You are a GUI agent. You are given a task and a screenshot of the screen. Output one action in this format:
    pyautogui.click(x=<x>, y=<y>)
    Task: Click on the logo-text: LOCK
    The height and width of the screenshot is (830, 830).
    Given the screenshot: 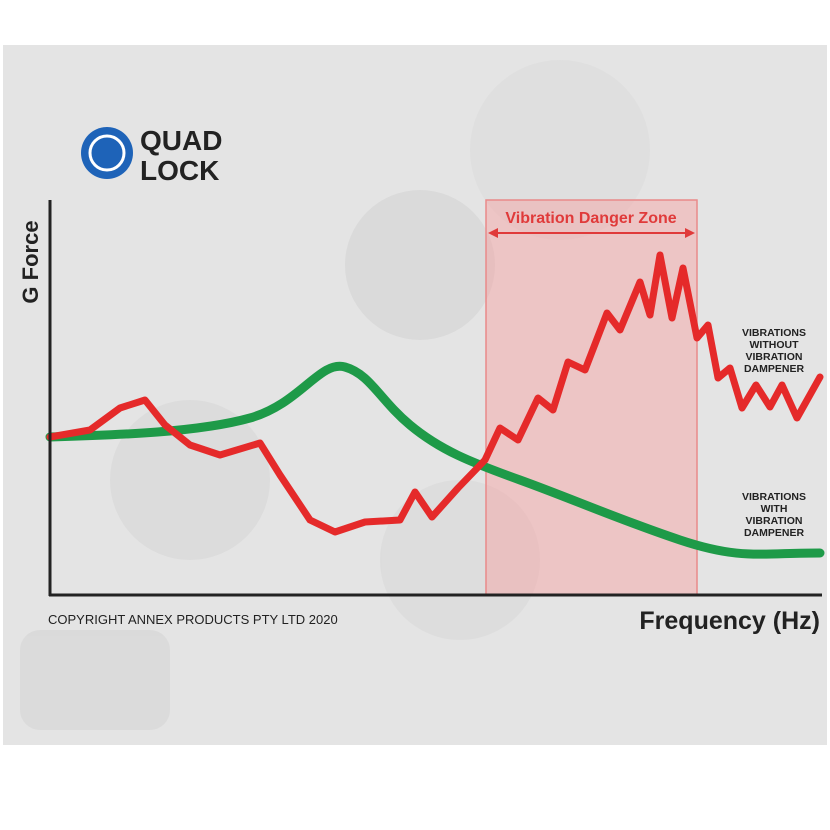 What is the action you would take?
    pyautogui.click(x=179, y=170)
    